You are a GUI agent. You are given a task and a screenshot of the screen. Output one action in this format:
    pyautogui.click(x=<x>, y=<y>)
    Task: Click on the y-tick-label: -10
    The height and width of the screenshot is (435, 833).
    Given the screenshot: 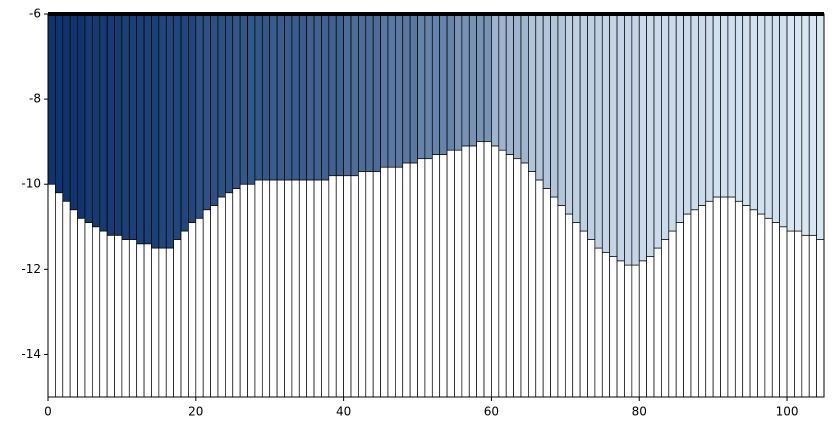 What is the action you would take?
    pyautogui.click(x=31, y=184)
    